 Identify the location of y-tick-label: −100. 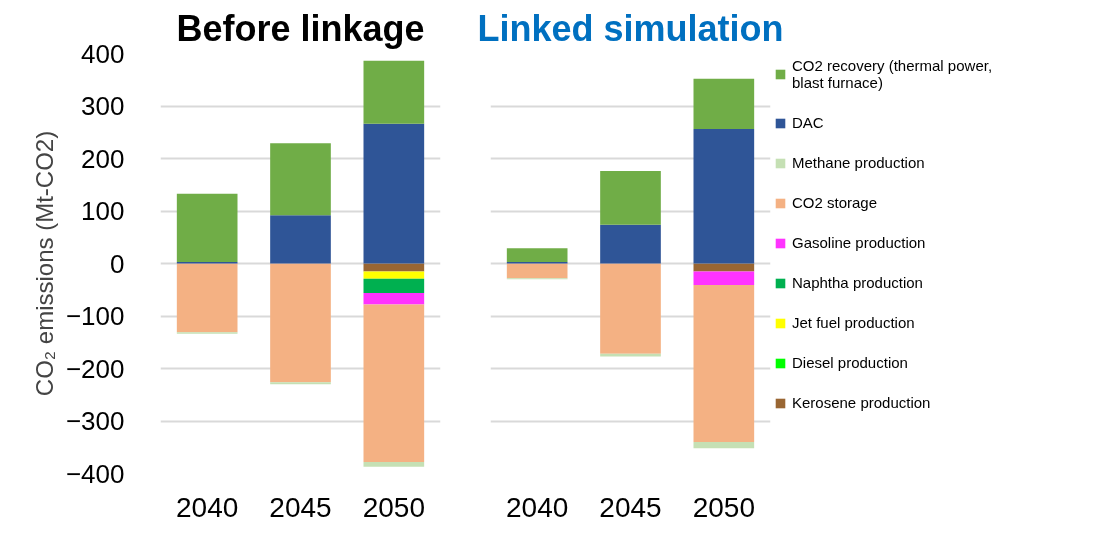
(95, 316).